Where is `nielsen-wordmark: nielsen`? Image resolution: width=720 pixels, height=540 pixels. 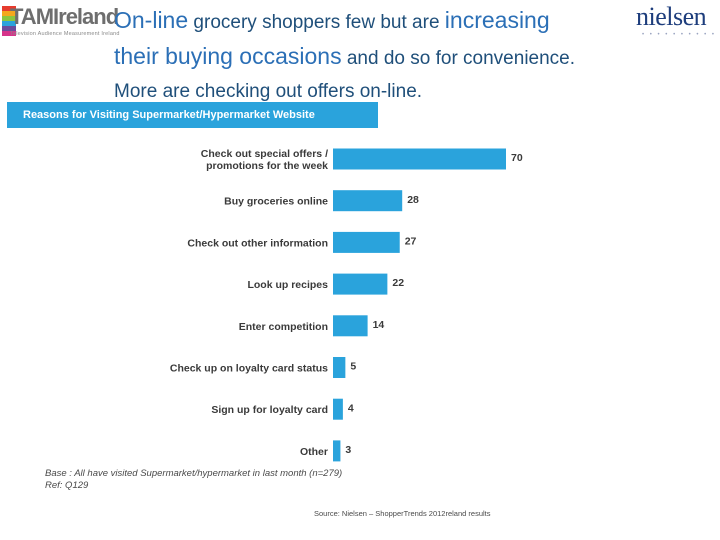
nielsen-wordmark: nielsen is located at coordinates (671, 16).